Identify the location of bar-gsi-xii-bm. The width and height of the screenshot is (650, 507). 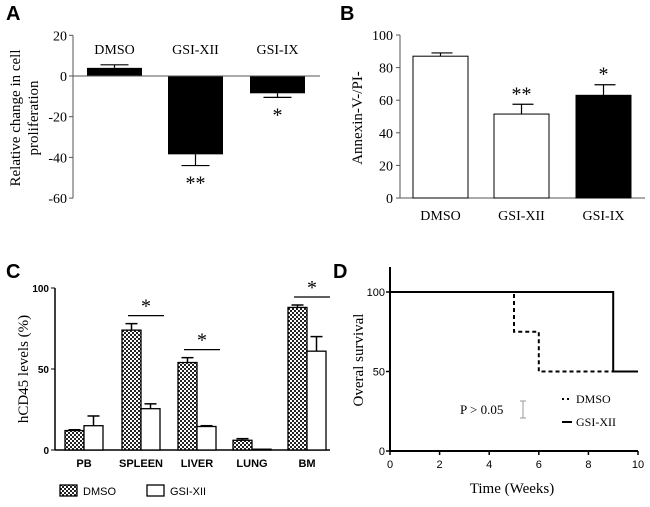
(316, 400).